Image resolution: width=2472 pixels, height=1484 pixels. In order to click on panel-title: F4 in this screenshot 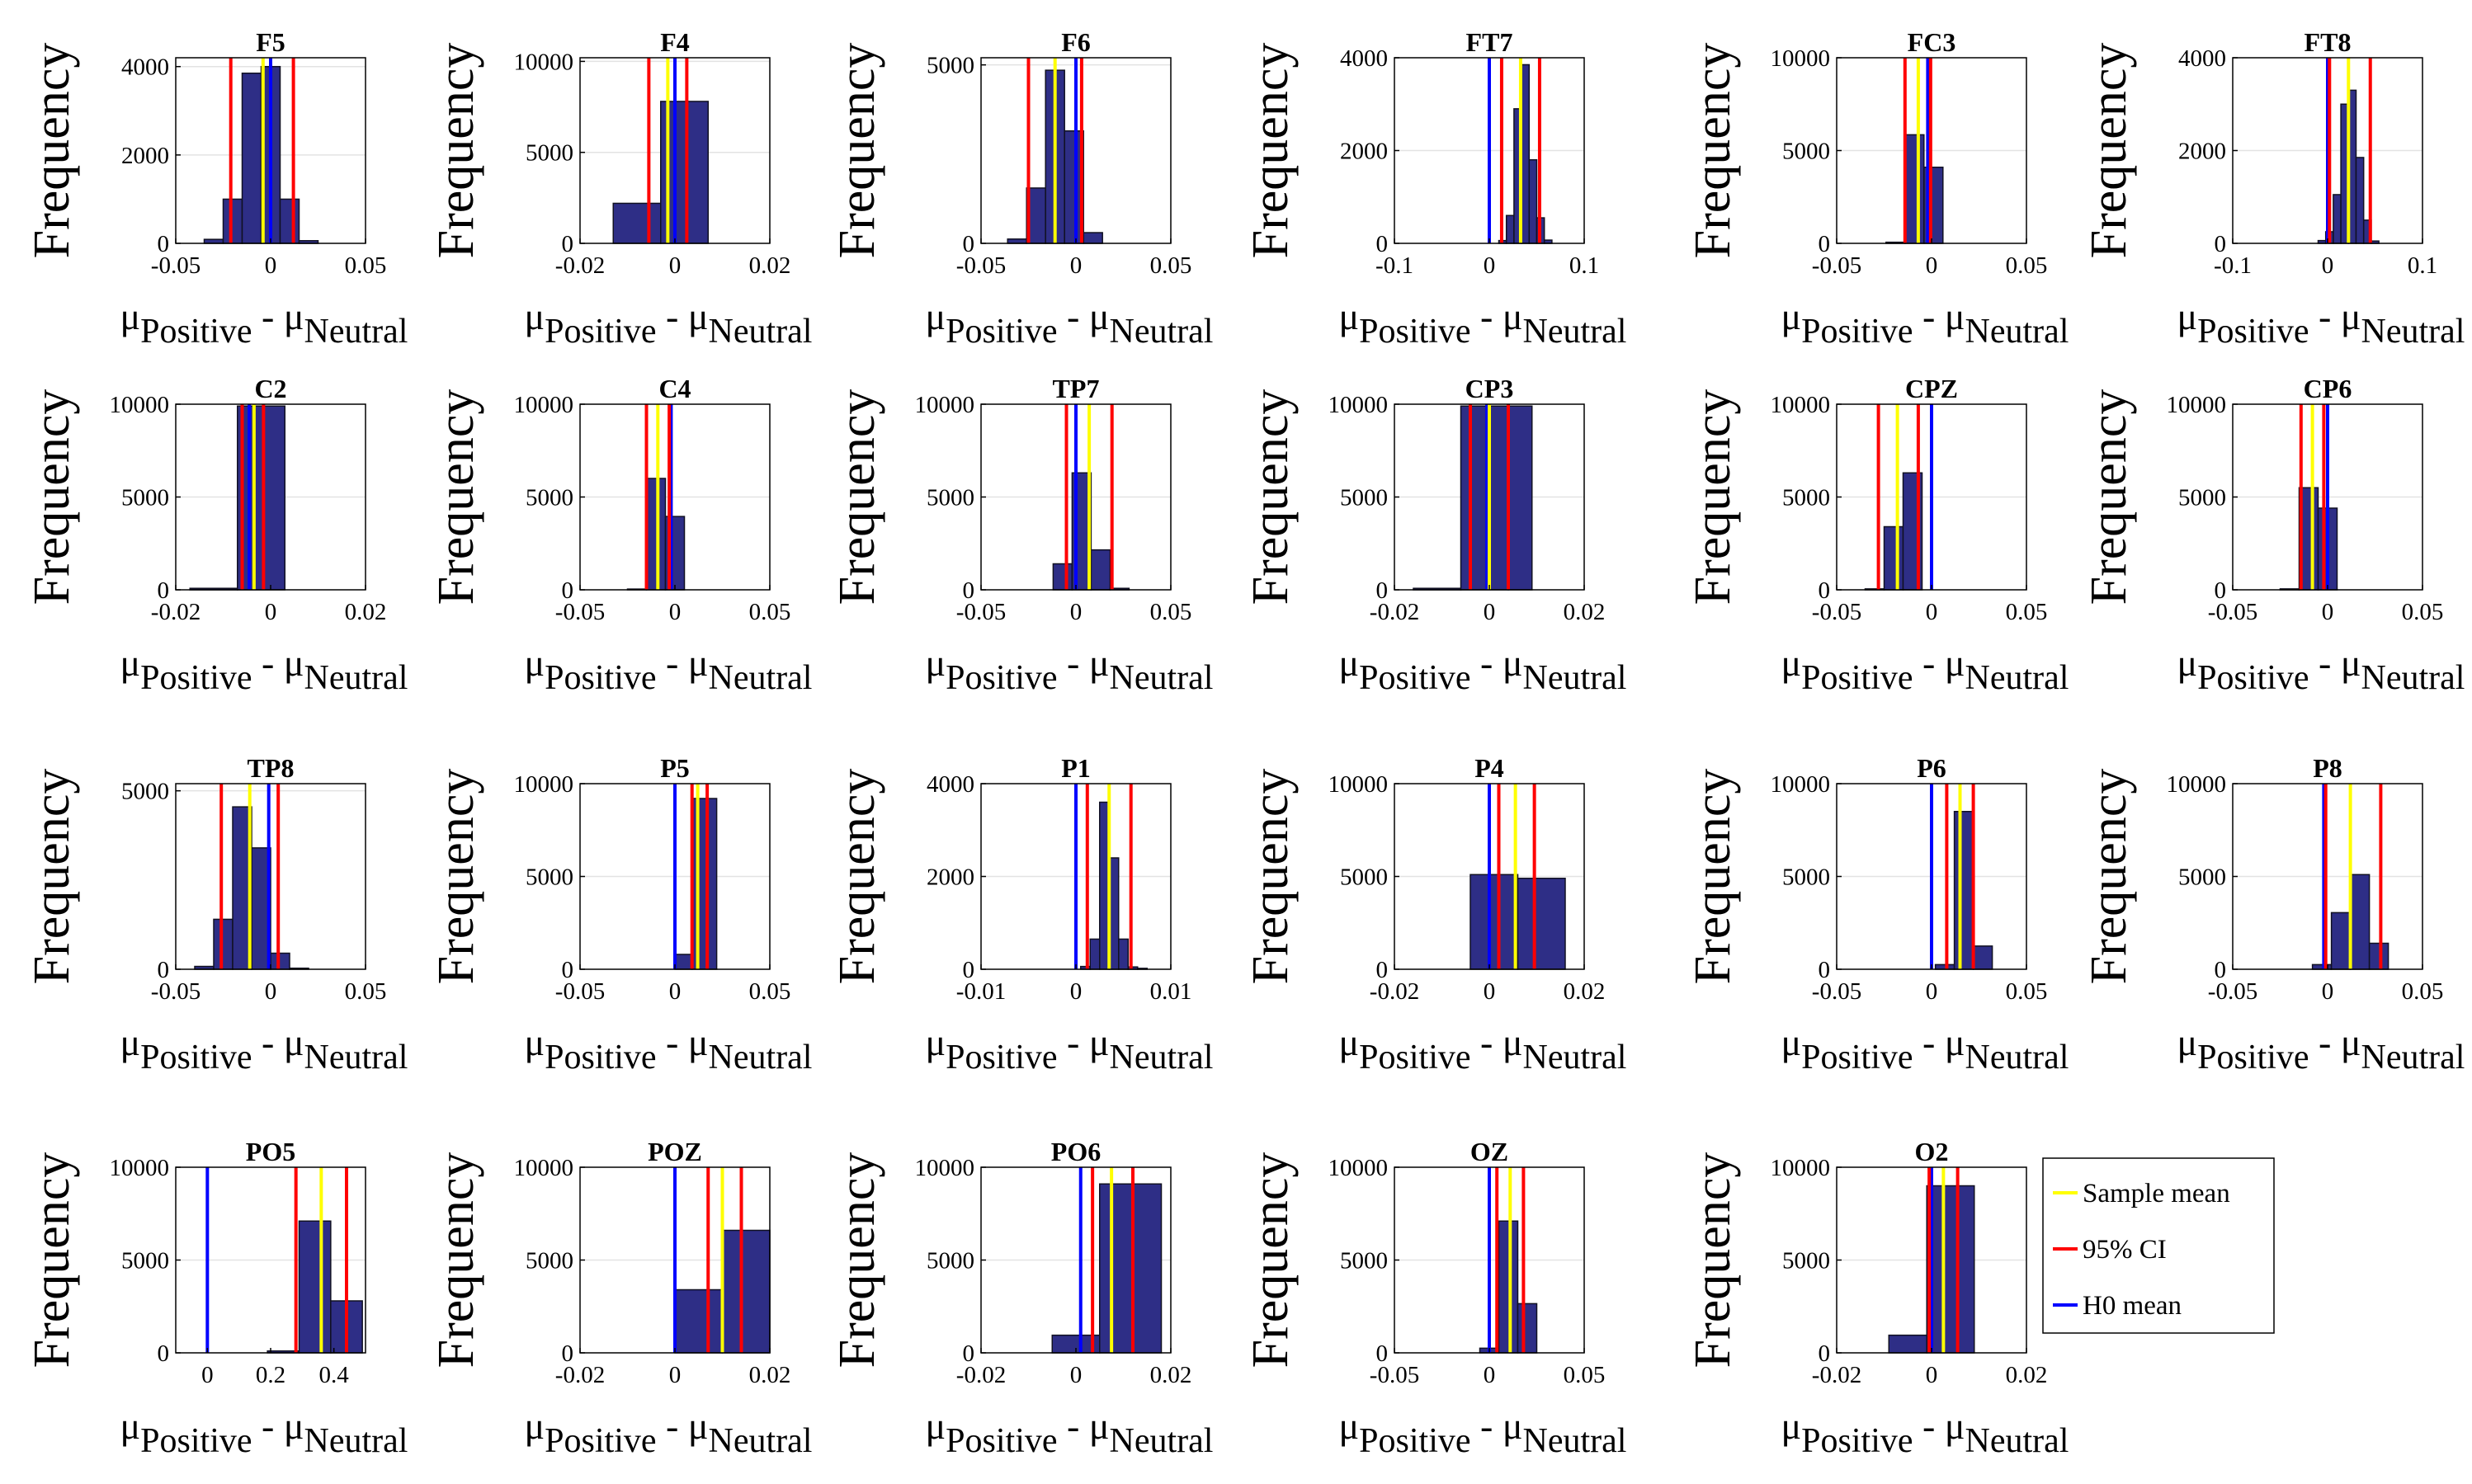, I will do `click(675, 42)`.